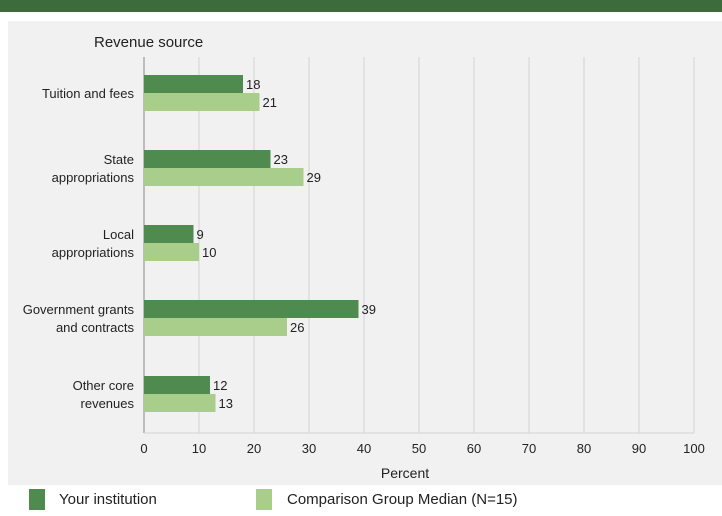 The height and width of the screenshot is (516, 722). Describe the element at coordinates (297, 327) in the screenshot. I see `bar-value-label: 26` at that location.